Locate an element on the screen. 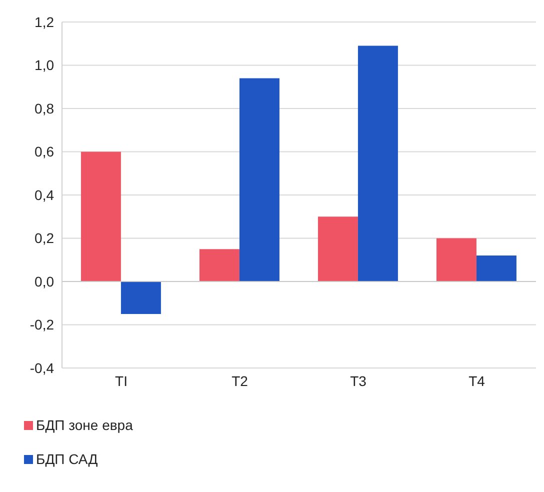  y-tick-label: 1,2 is located at coordinates (44, 22).